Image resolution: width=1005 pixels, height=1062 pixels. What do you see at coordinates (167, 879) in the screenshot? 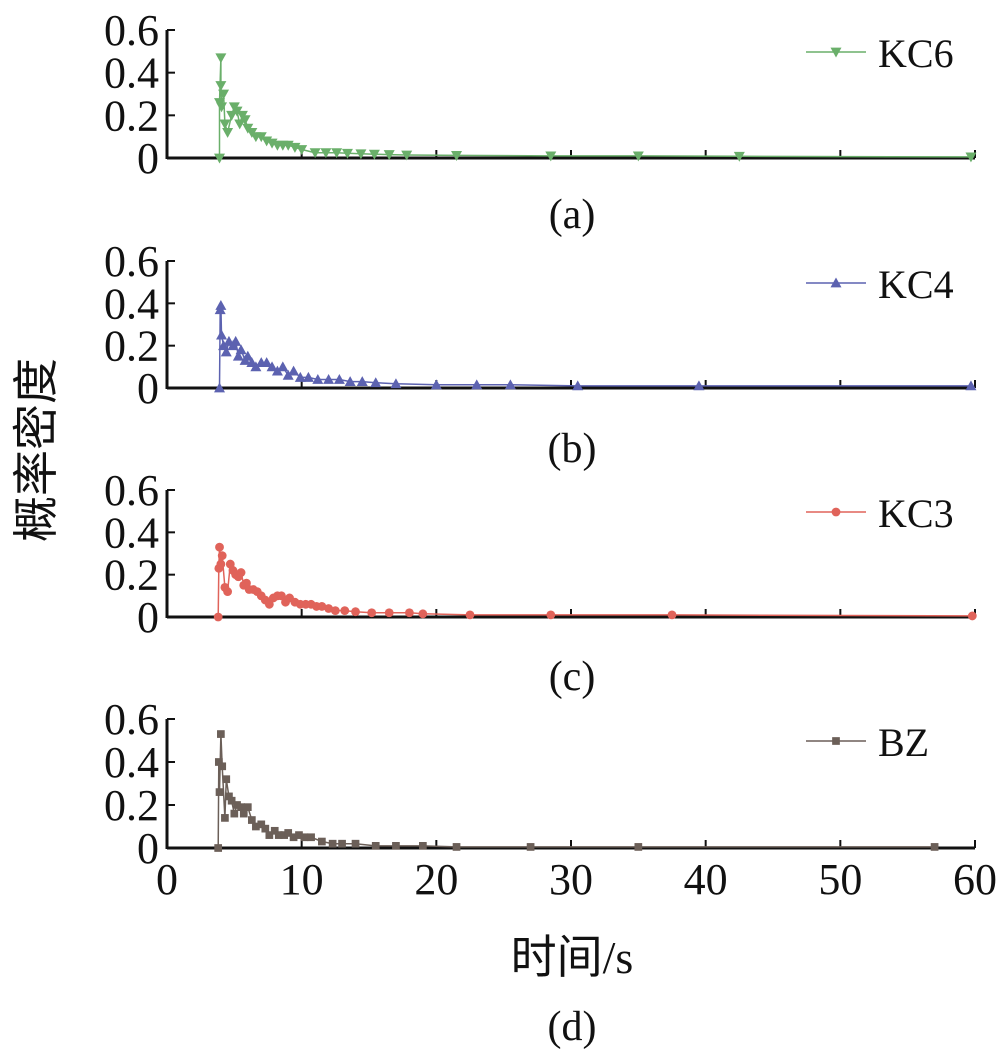
I see `x-tick-label: 0` at bounding box center [167, 879].